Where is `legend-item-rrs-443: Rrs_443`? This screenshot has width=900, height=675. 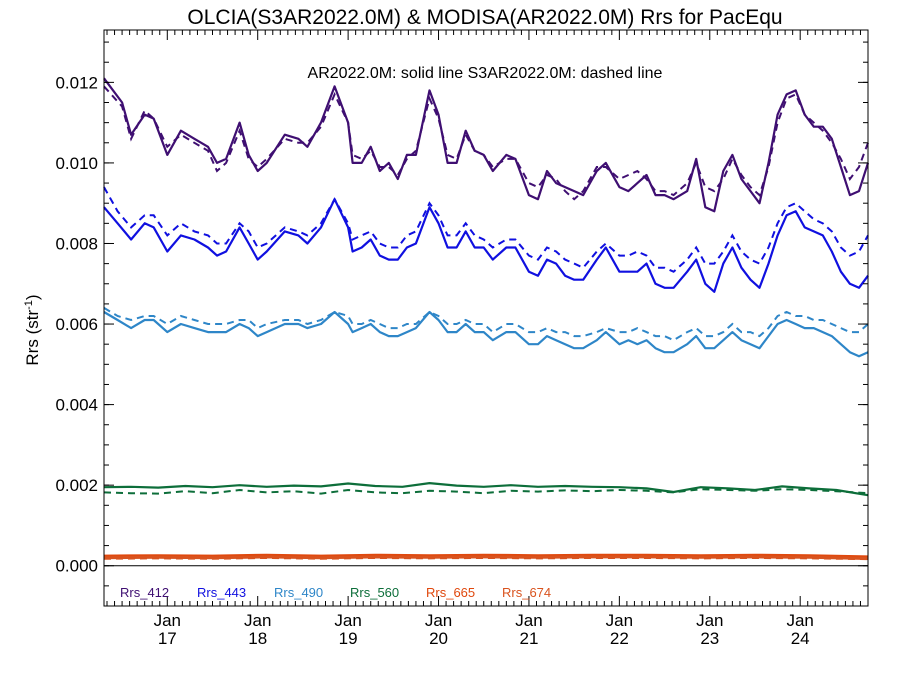 legend-item-rrs-443: Rrs_443 is located at coordinates (221, 592).